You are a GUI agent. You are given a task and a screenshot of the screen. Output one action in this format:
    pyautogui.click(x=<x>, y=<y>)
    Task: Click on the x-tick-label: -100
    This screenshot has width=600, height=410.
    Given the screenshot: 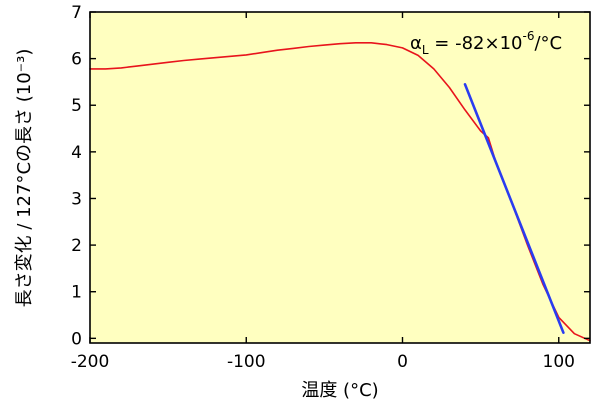 What is the action you would take?
    pyautogui.click(x=246, y=362)
    